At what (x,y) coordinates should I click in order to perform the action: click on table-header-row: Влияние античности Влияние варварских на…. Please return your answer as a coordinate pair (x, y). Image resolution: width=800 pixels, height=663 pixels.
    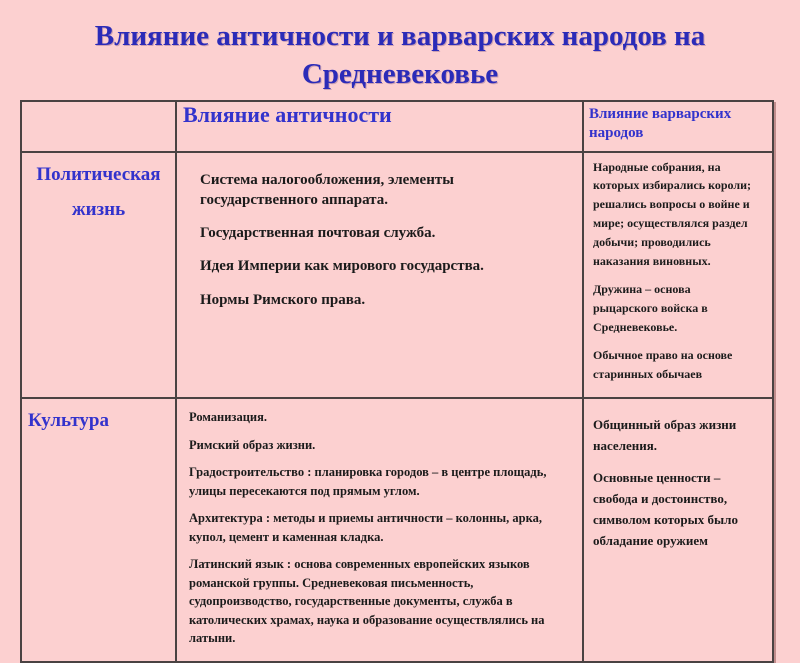
    Looking at the image, I should click on (397, 126).